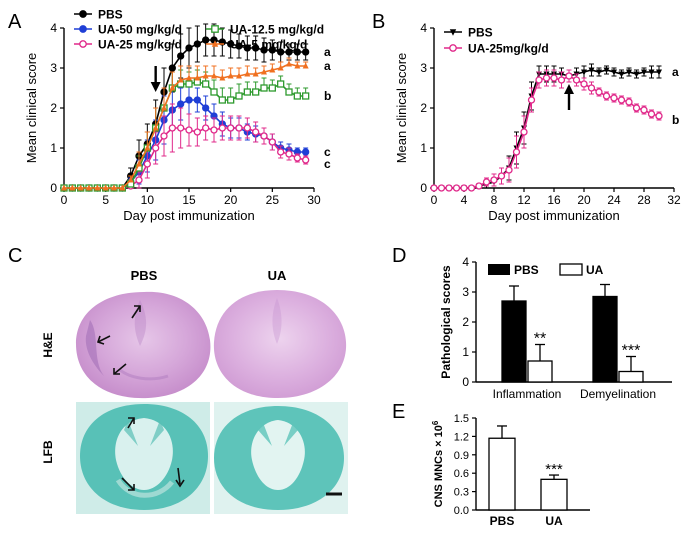  I want to click on panel-letter-d: D, so click(399, 256).